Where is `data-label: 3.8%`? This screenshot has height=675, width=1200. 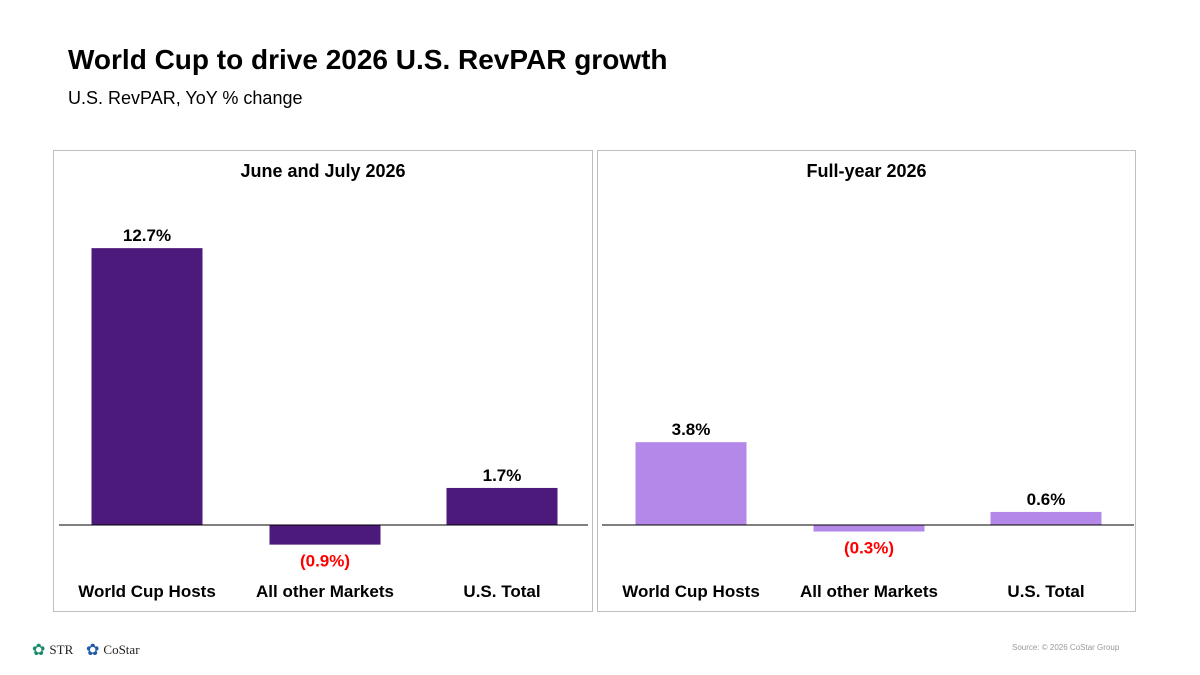 data-label: 3.8% is located at coordinates (691, 429).